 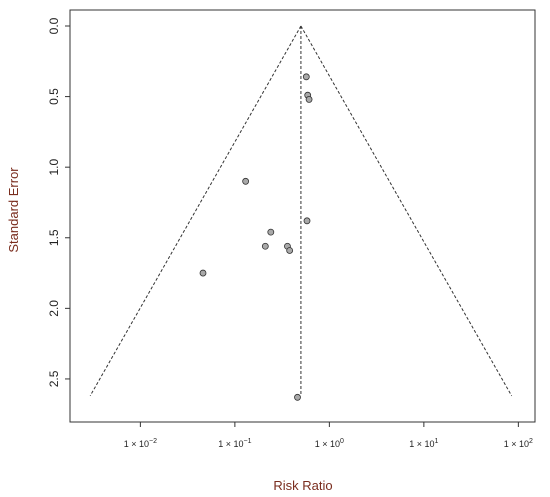 What do you see at coordinates (423, 443) in the screenshot?
I see `x-tick-label: 1 × 10¹` at bounding box center [423, 443].